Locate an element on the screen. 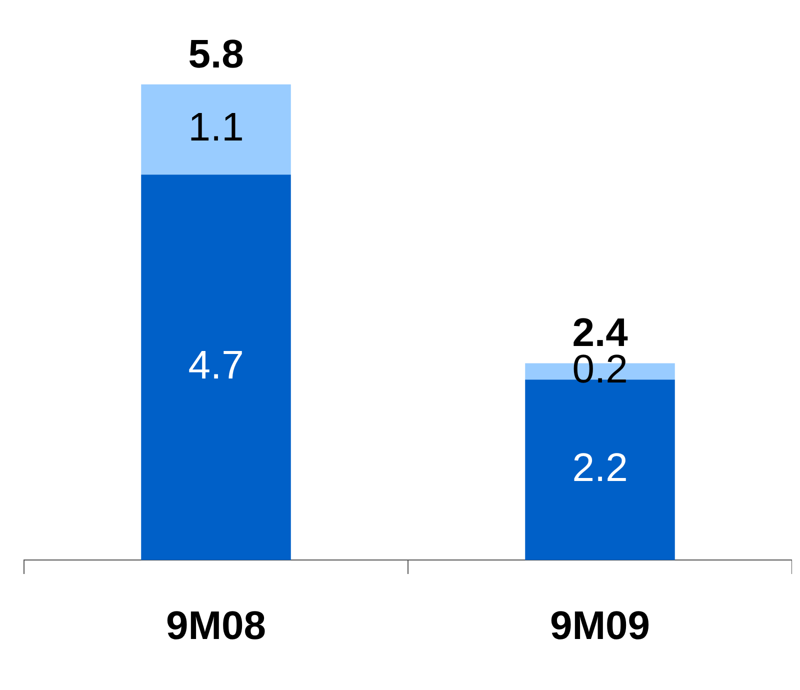  data-label: 4.7 is located at coordinates (216, 365).